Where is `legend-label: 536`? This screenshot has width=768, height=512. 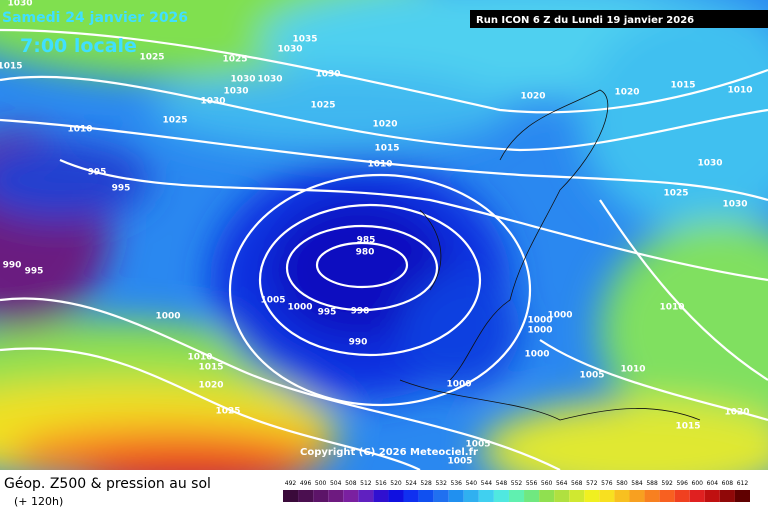 legend-label: 536 is located at coordinates (457, 483).